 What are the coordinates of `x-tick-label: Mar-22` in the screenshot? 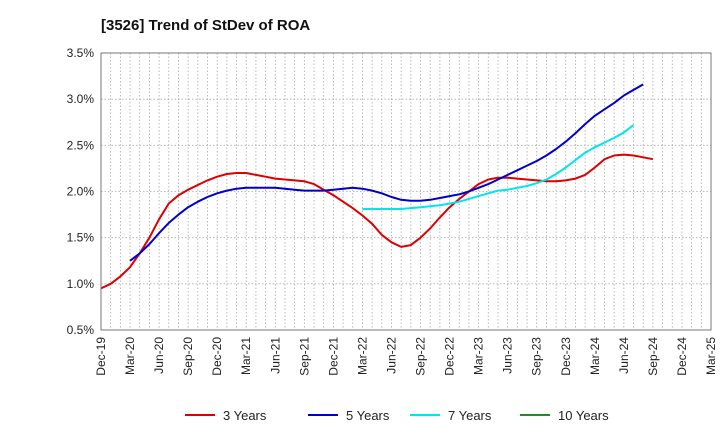 It's located at (362, 356).